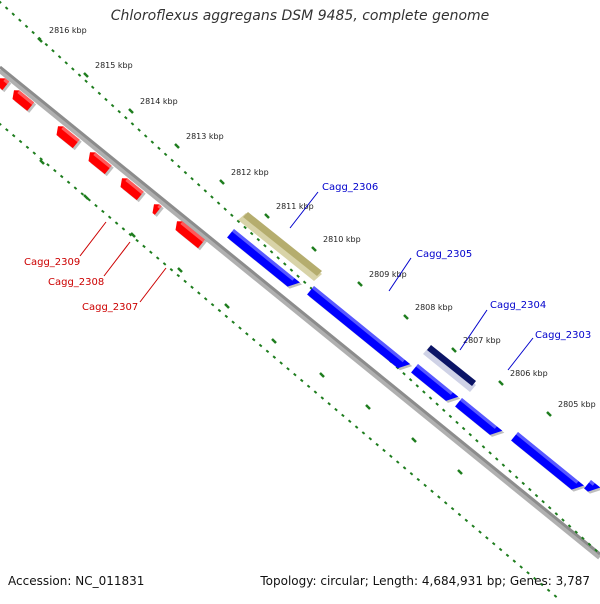 The height and width of the screenshot is (604, 600). Describe the element at coordinates (52, 262) in the screenshot. I see `gene-label-cagg_2309: Cagg_2309` at that location.